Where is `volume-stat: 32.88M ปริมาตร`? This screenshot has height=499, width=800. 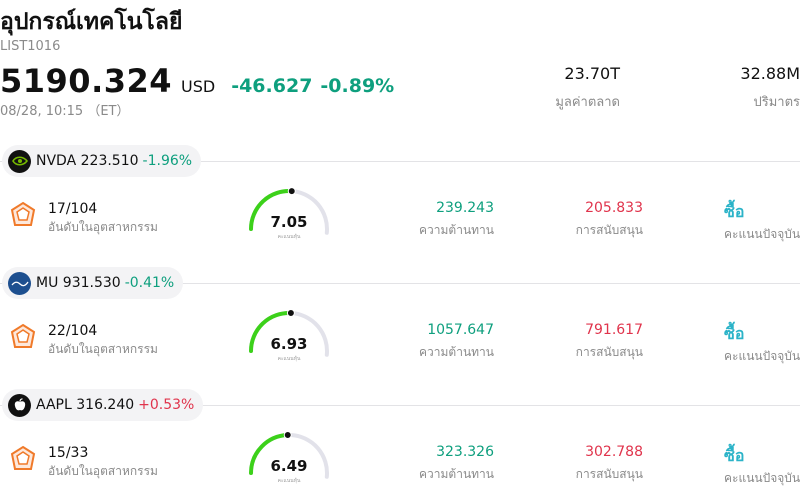
volume-stat: 32.88M ปริมาตร is located at coordinates (770, 88).